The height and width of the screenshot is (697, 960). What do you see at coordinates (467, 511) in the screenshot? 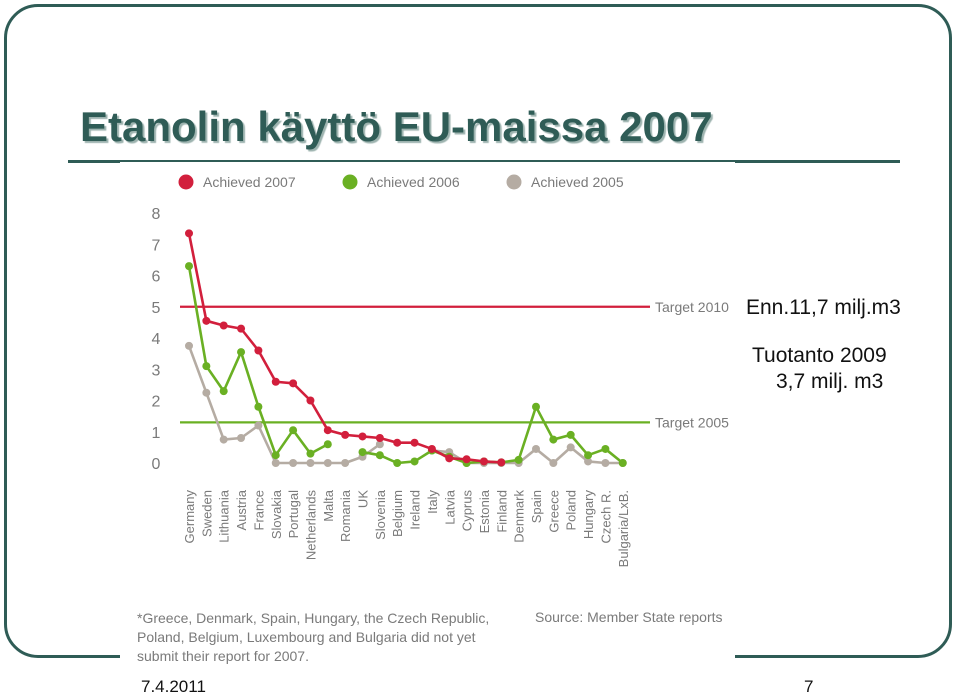
I see `x-tick-label-cyprus: Cyprus` at bounding box center [467, 511].